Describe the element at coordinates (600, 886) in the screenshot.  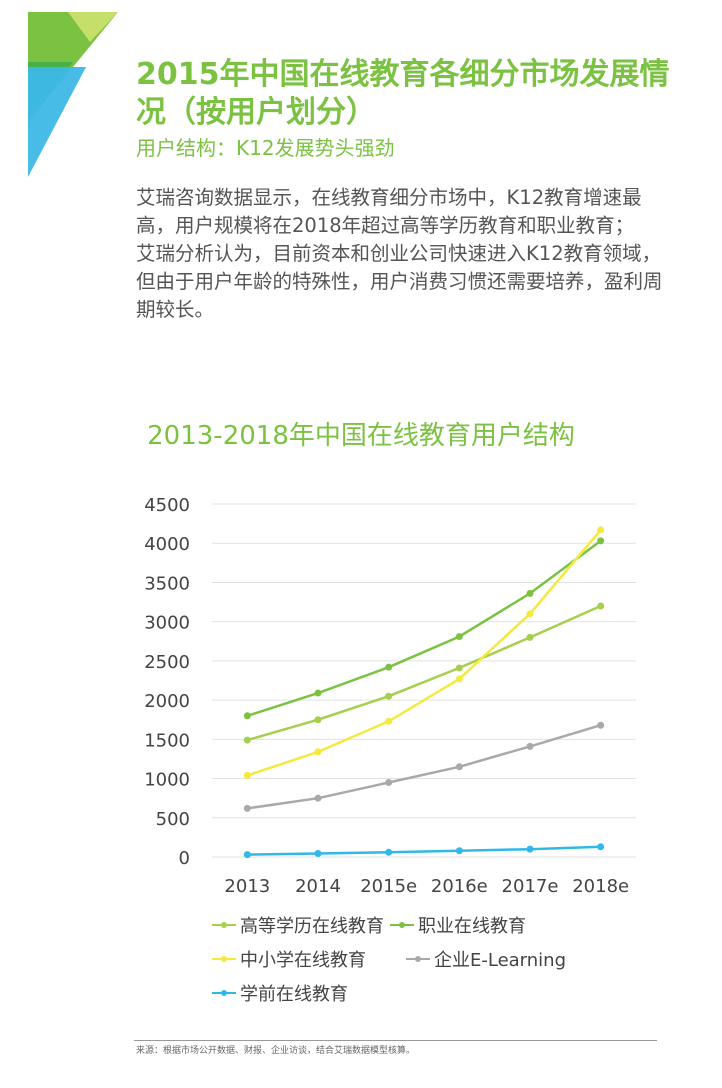
I see `x-tick-label: 2018e` at that location.